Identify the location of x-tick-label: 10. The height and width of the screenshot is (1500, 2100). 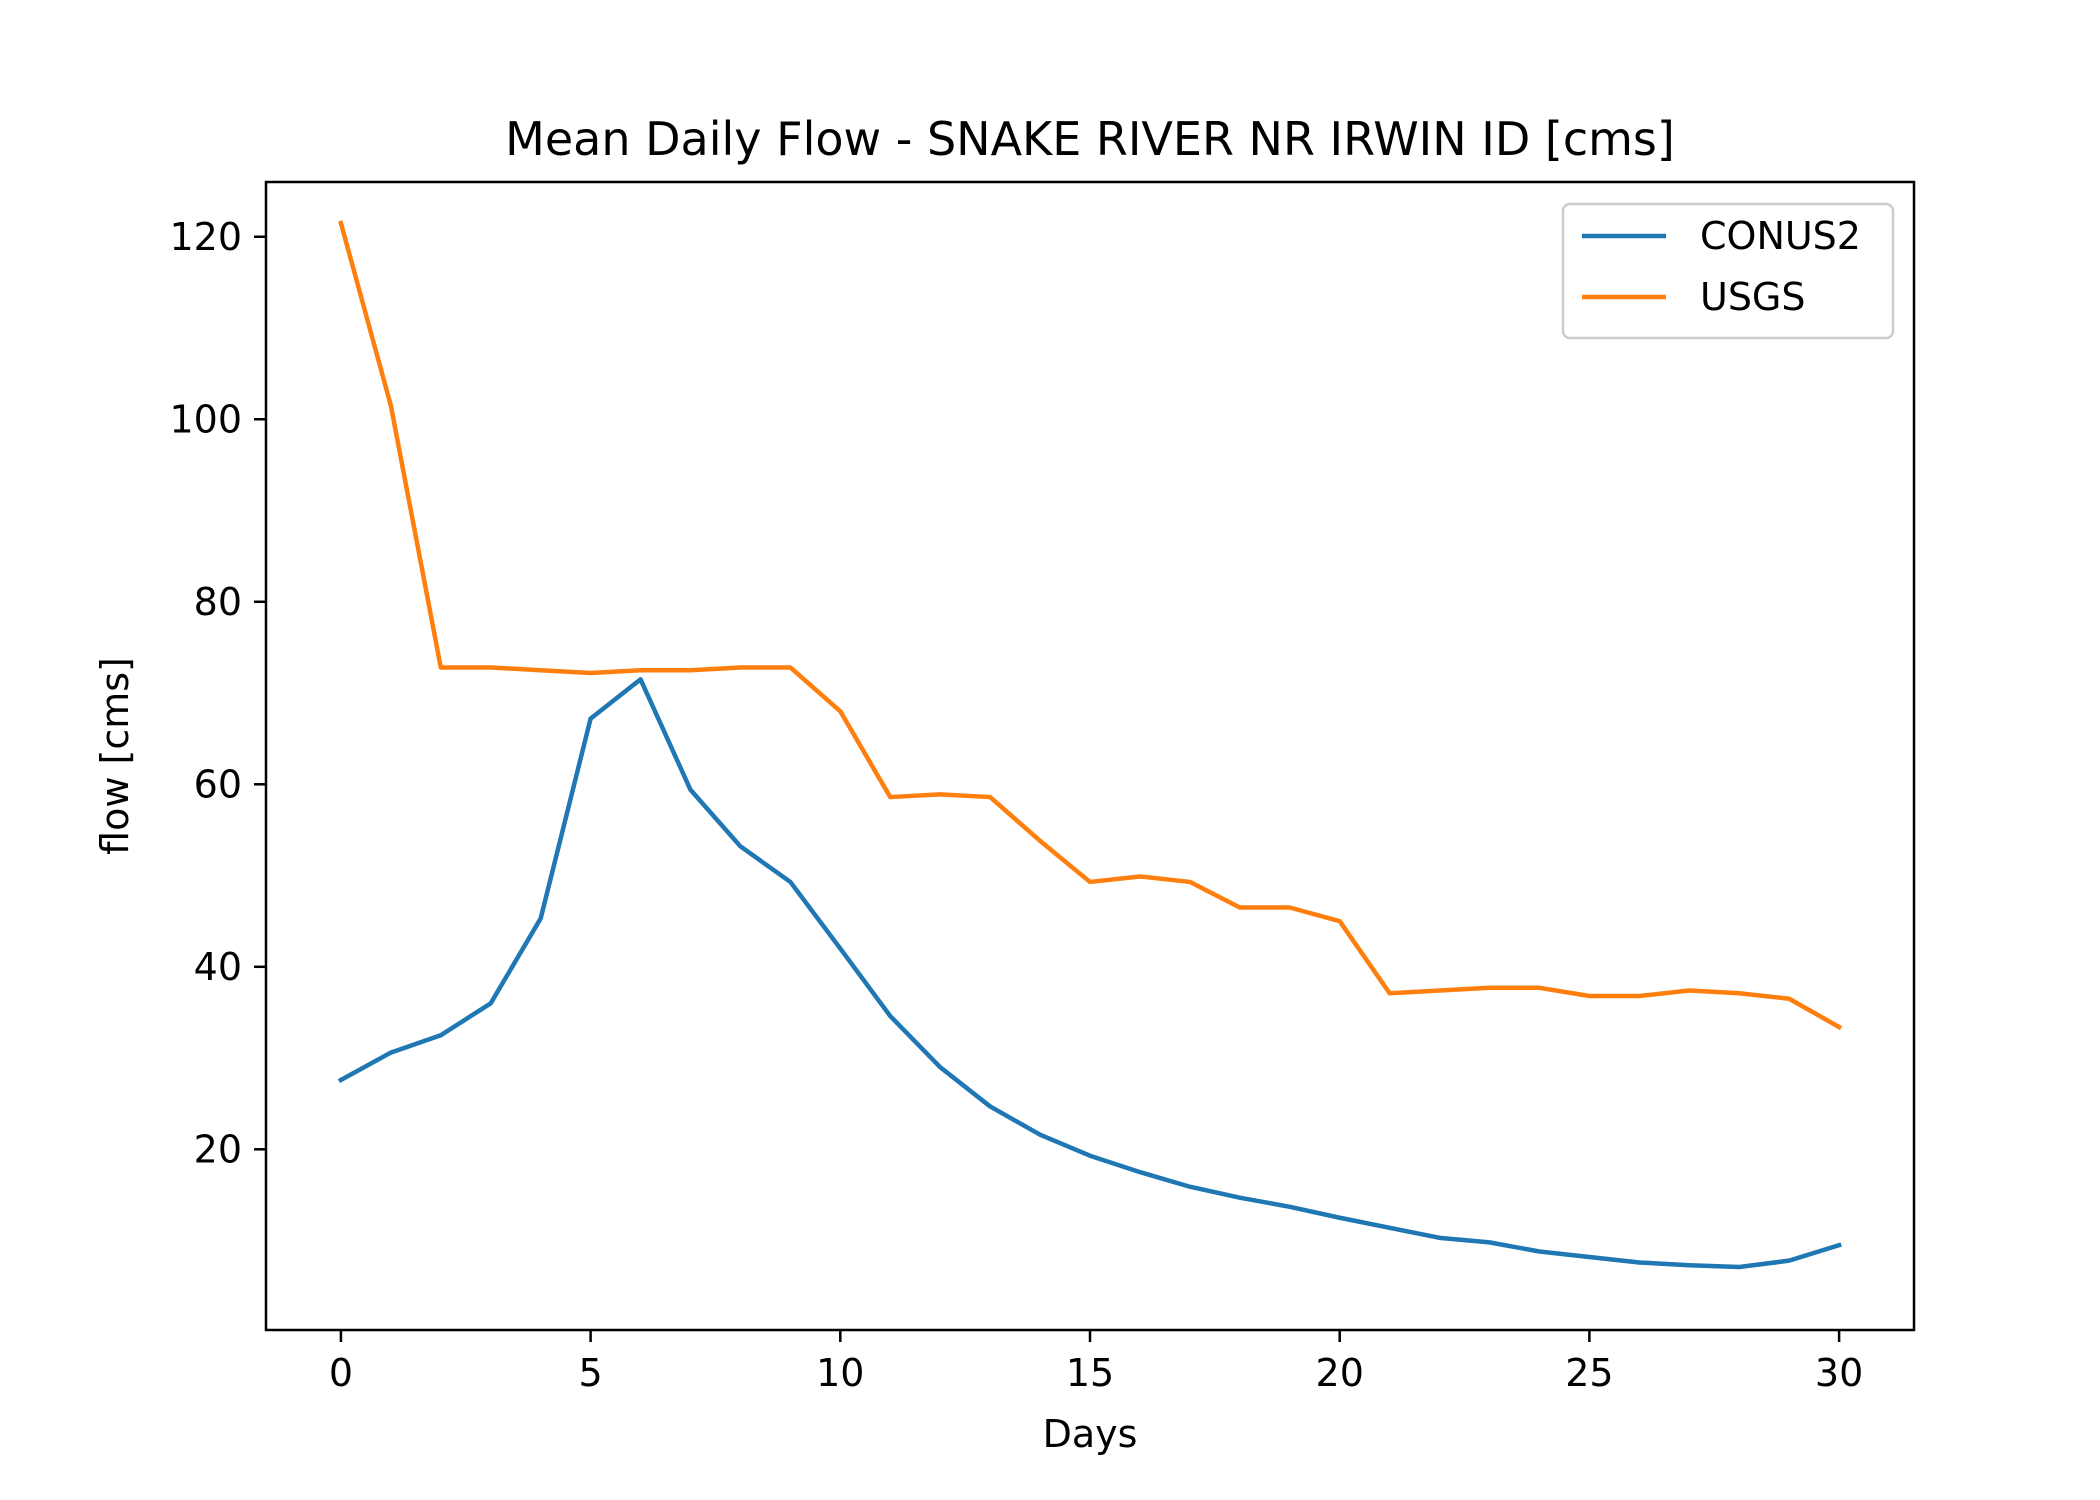
(840, 1373).